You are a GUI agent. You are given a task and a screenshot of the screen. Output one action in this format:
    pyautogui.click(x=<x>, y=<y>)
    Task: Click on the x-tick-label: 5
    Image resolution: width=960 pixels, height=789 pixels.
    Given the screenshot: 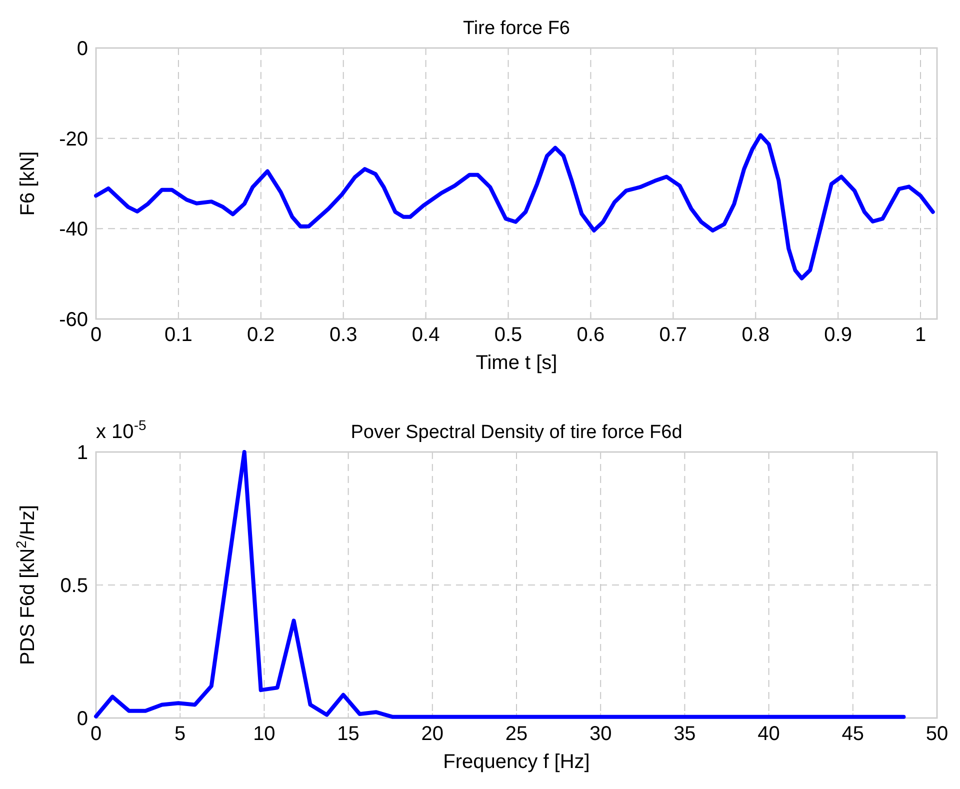 What is the action you would take?
    pyautogui.click(x=180, y=734)
    